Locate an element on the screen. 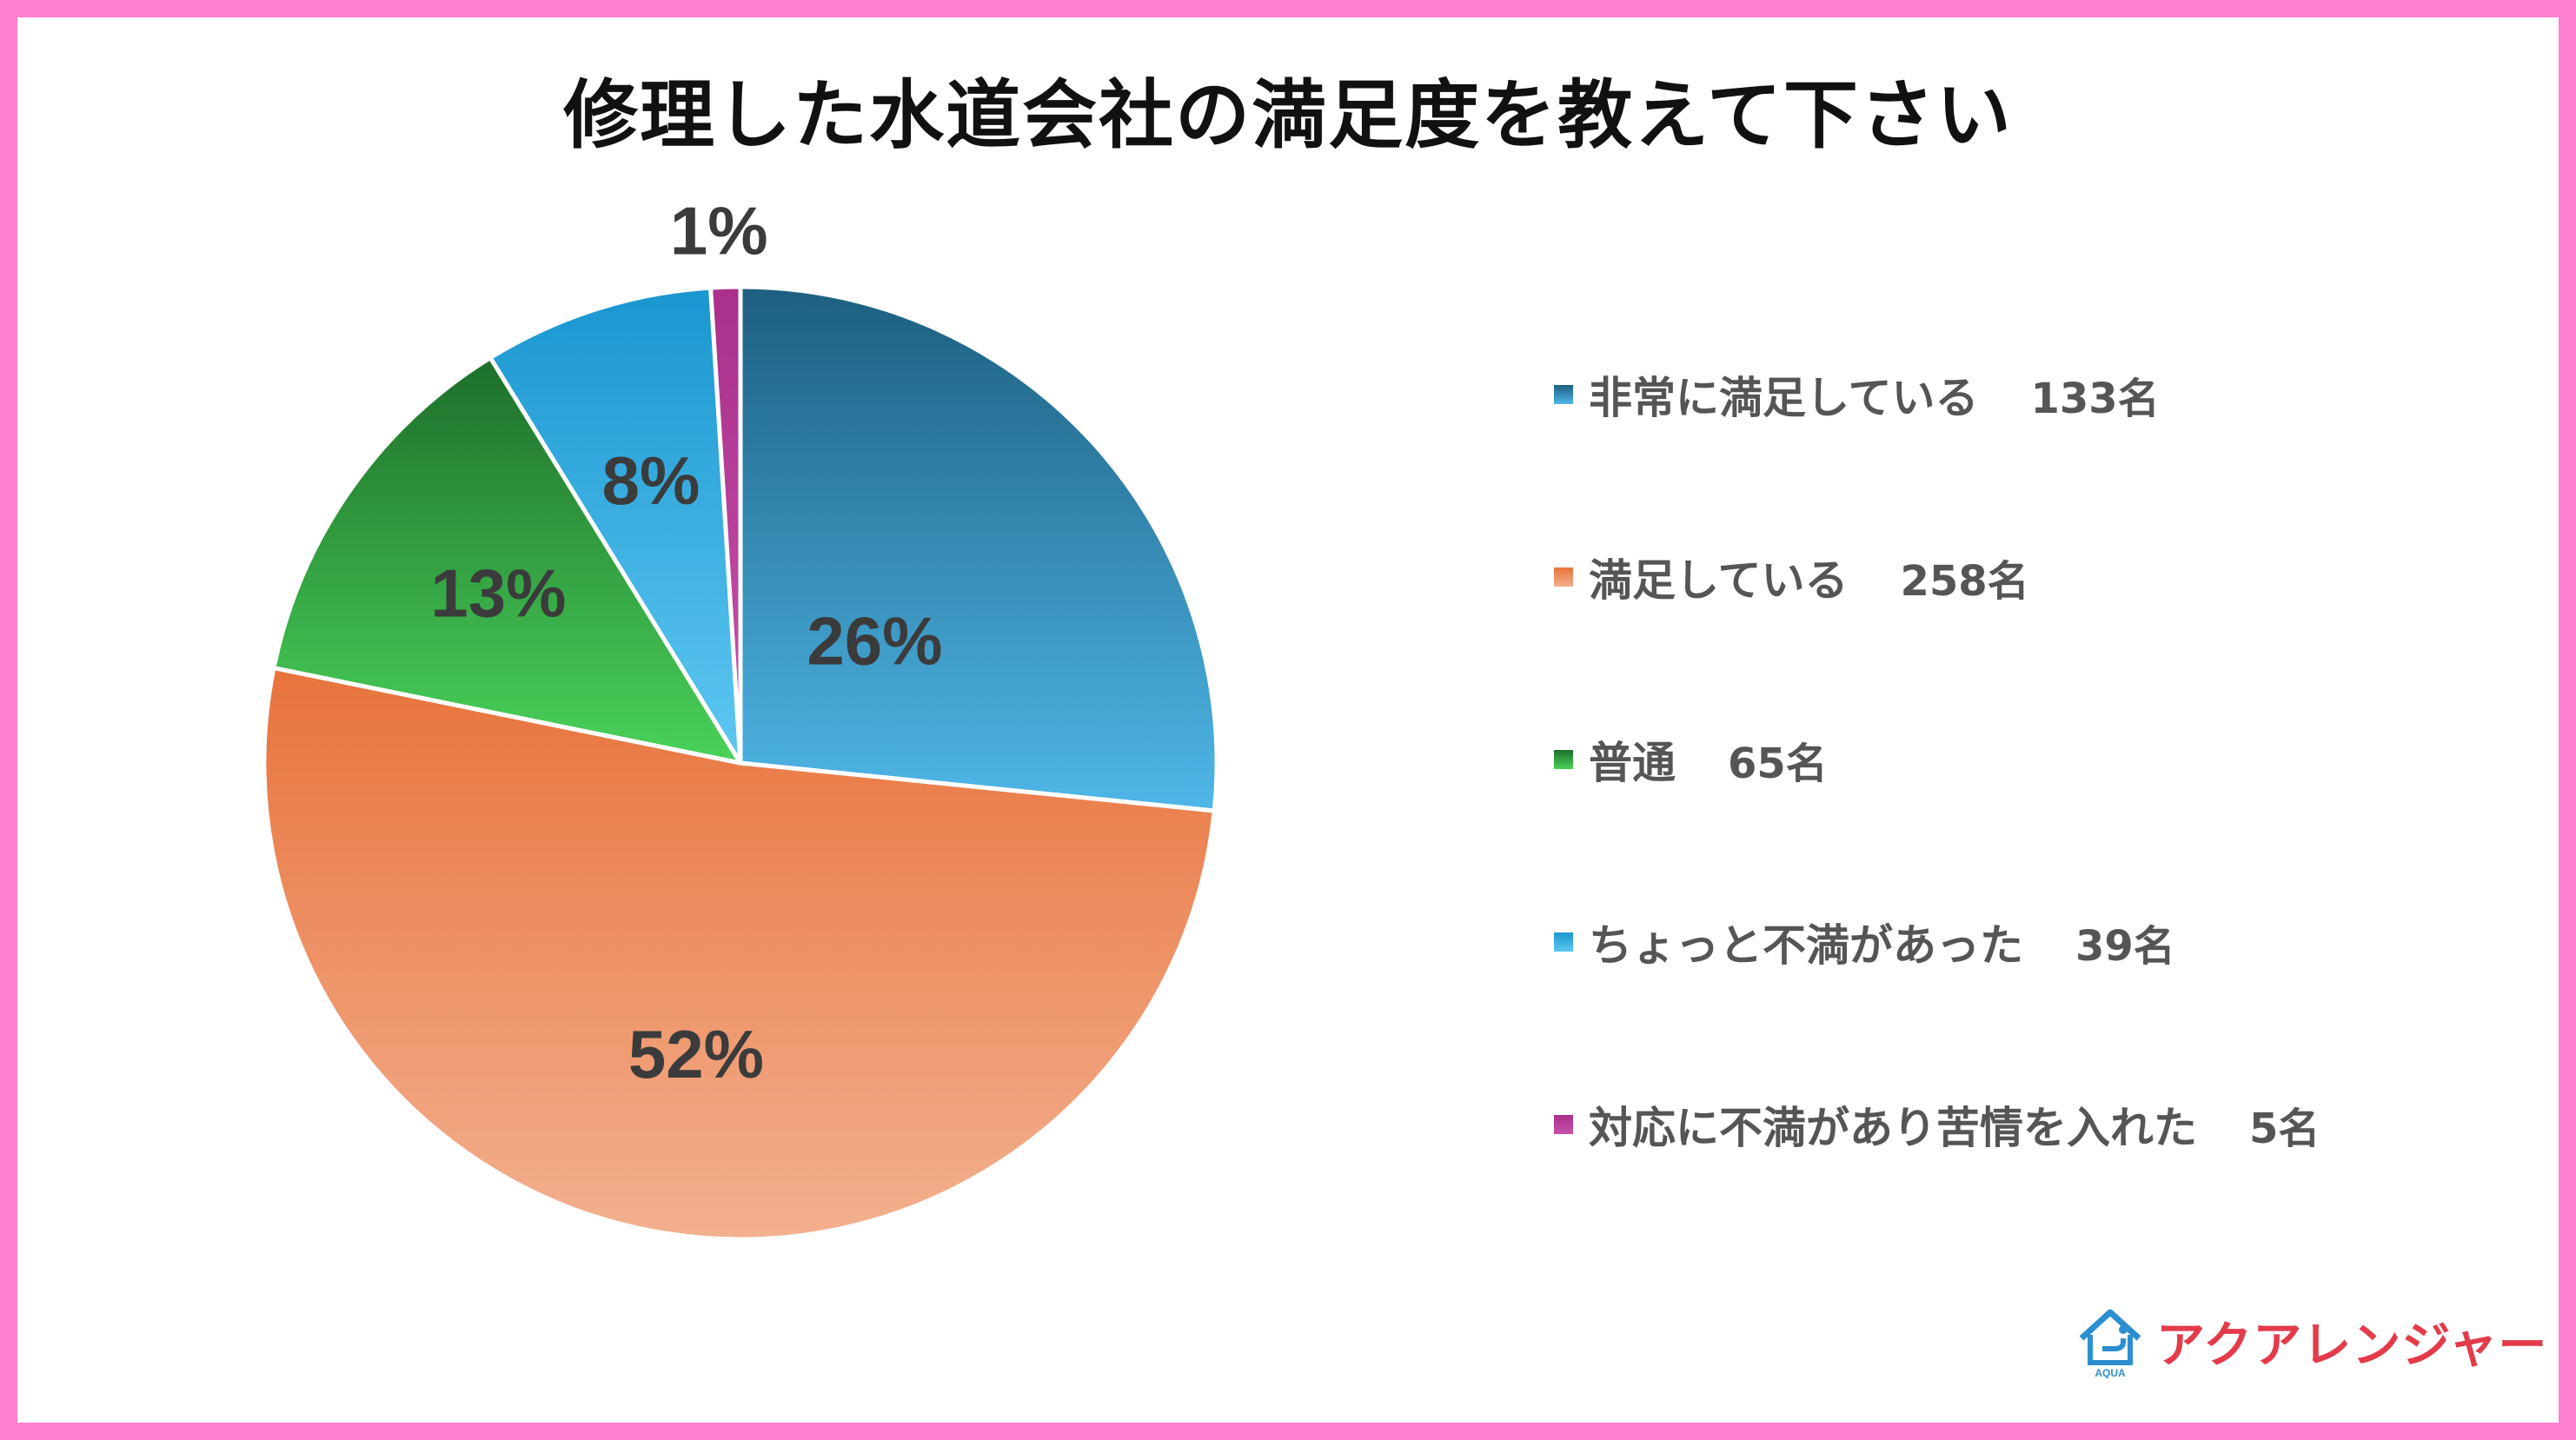 The image size is (2576, 1440). legend-count: 65名 is located at coordinates (1778, 764).